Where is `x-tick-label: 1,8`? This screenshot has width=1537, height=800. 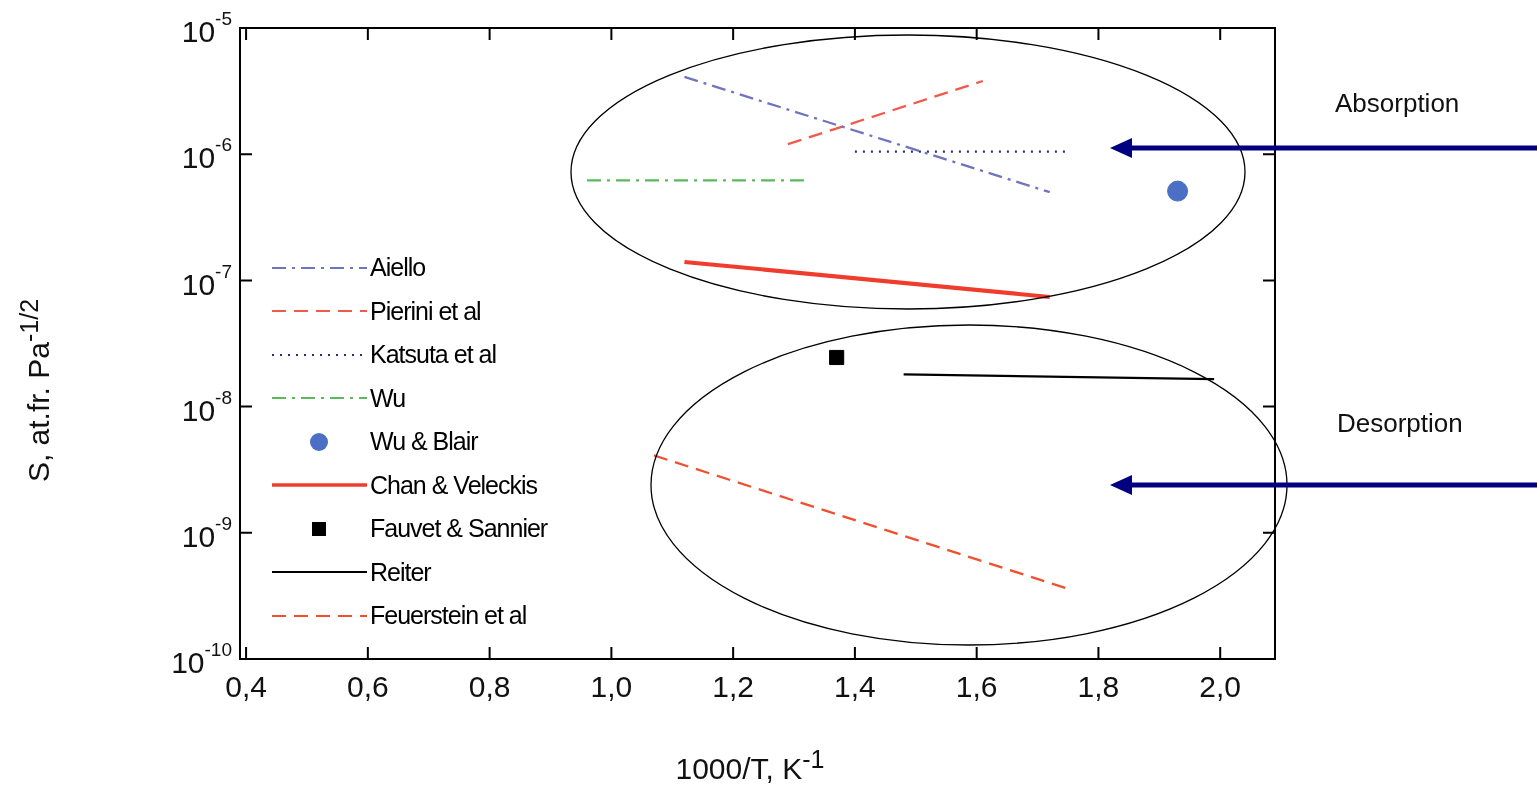
x-tick-label: 1,8 is located at coordinates (1098, 687).